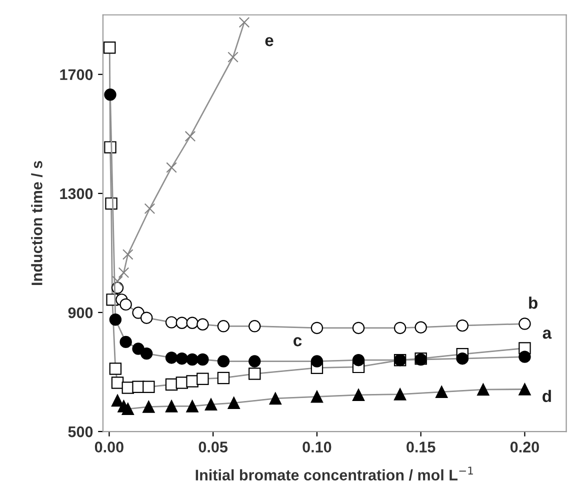 The height and width of the screenshot is (496, 572). Describe the element at coordinates (298, 341) in the screenshot. I see `annotation: c` at that location.